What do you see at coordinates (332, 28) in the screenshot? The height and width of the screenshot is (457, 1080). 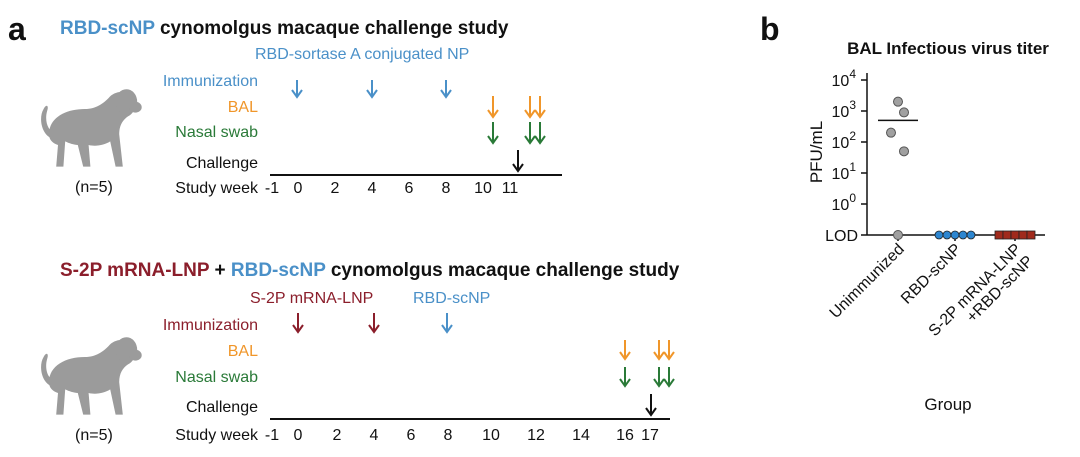 I see `study1-title-rest: cynomolgus macaque challenge study` at bounding box center [332, 28].